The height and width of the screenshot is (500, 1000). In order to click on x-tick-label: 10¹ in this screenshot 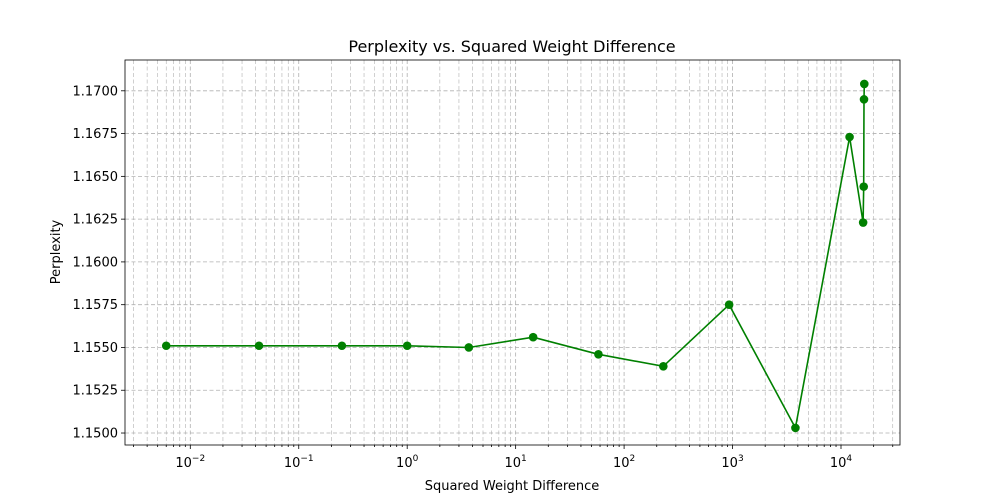, I will do `click(516, 462)`.